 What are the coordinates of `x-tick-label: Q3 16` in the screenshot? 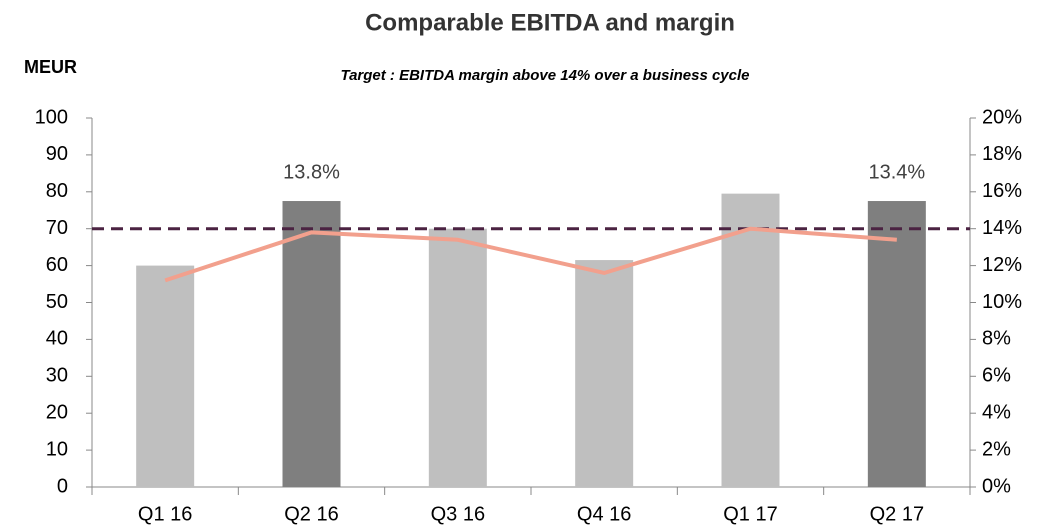 It's located at (458, 514).